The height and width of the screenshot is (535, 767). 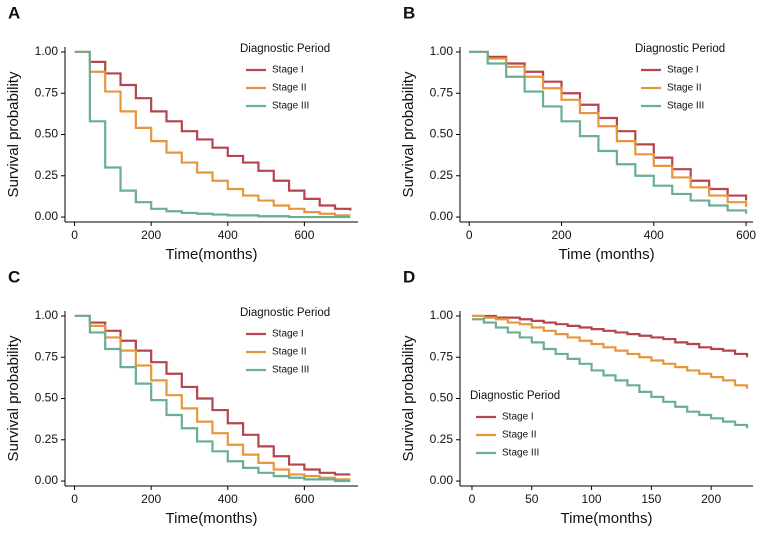 I want to click on panel-label: C, so click(x=14, y=276).